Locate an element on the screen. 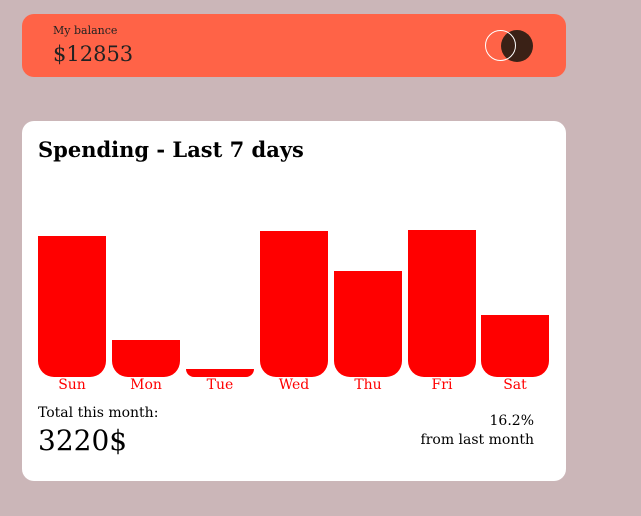  change-percent: 16.2% is located at coordinates (511, 421).